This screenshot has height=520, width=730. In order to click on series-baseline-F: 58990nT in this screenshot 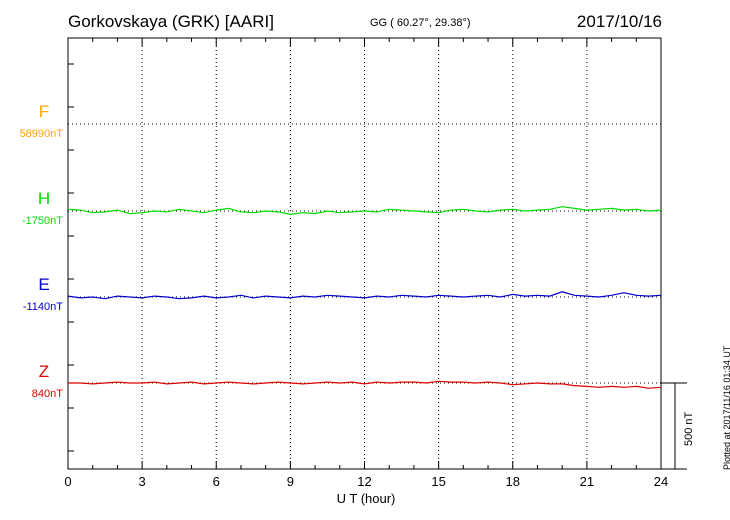, I will do `click(42, 134)`.